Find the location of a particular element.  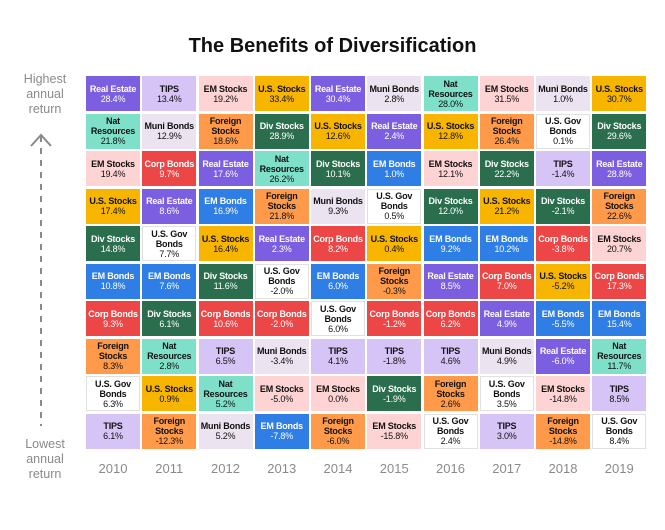

return-cell: Div Stocks 6.1% is located at coordinates (169, 318).